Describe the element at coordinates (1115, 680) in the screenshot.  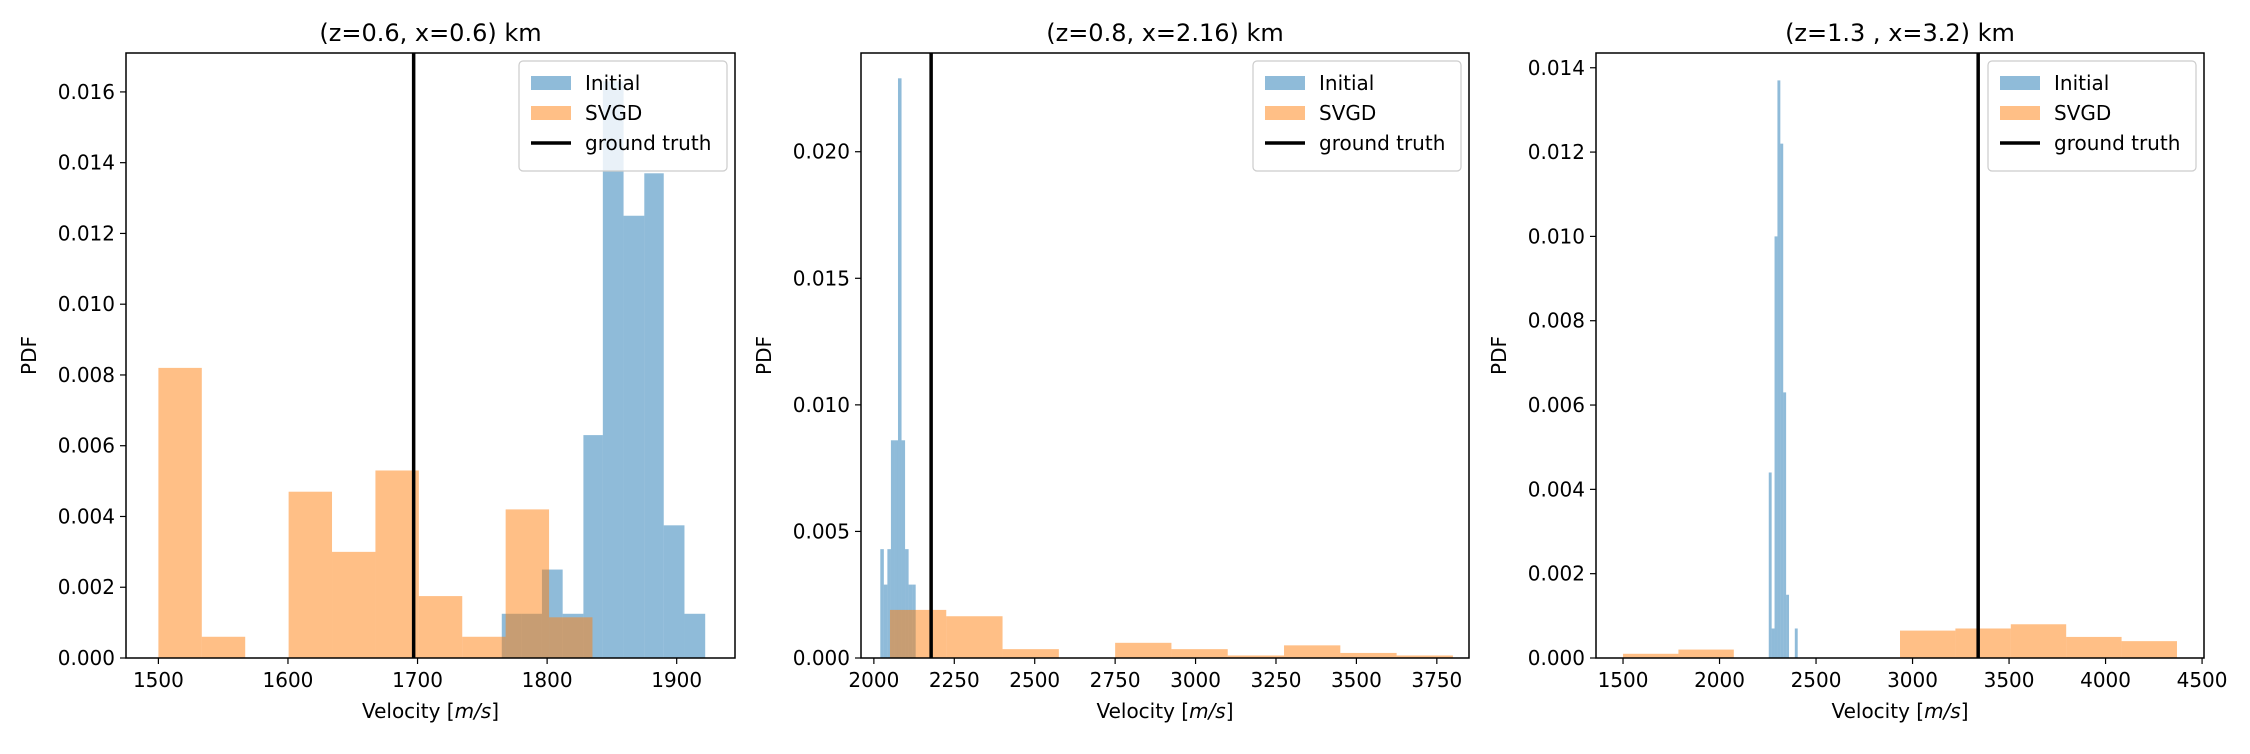
I see `x-tick-label: 2750` at that location.